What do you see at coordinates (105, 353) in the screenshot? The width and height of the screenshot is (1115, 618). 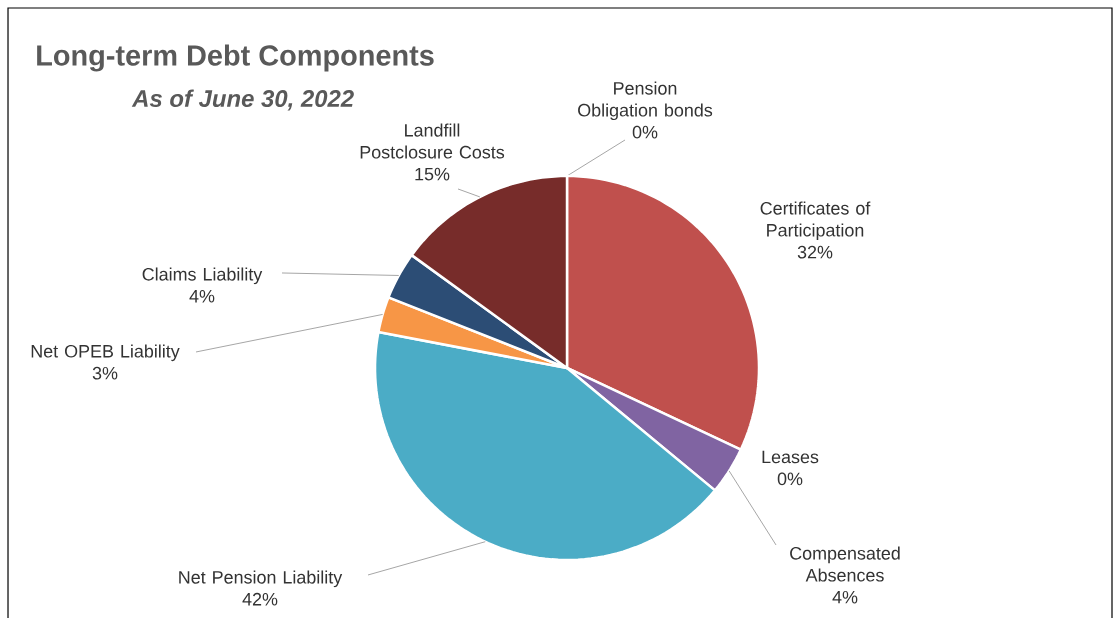 I see `slice-label: Net OPEB Liability` at bounding box center [105, 353].